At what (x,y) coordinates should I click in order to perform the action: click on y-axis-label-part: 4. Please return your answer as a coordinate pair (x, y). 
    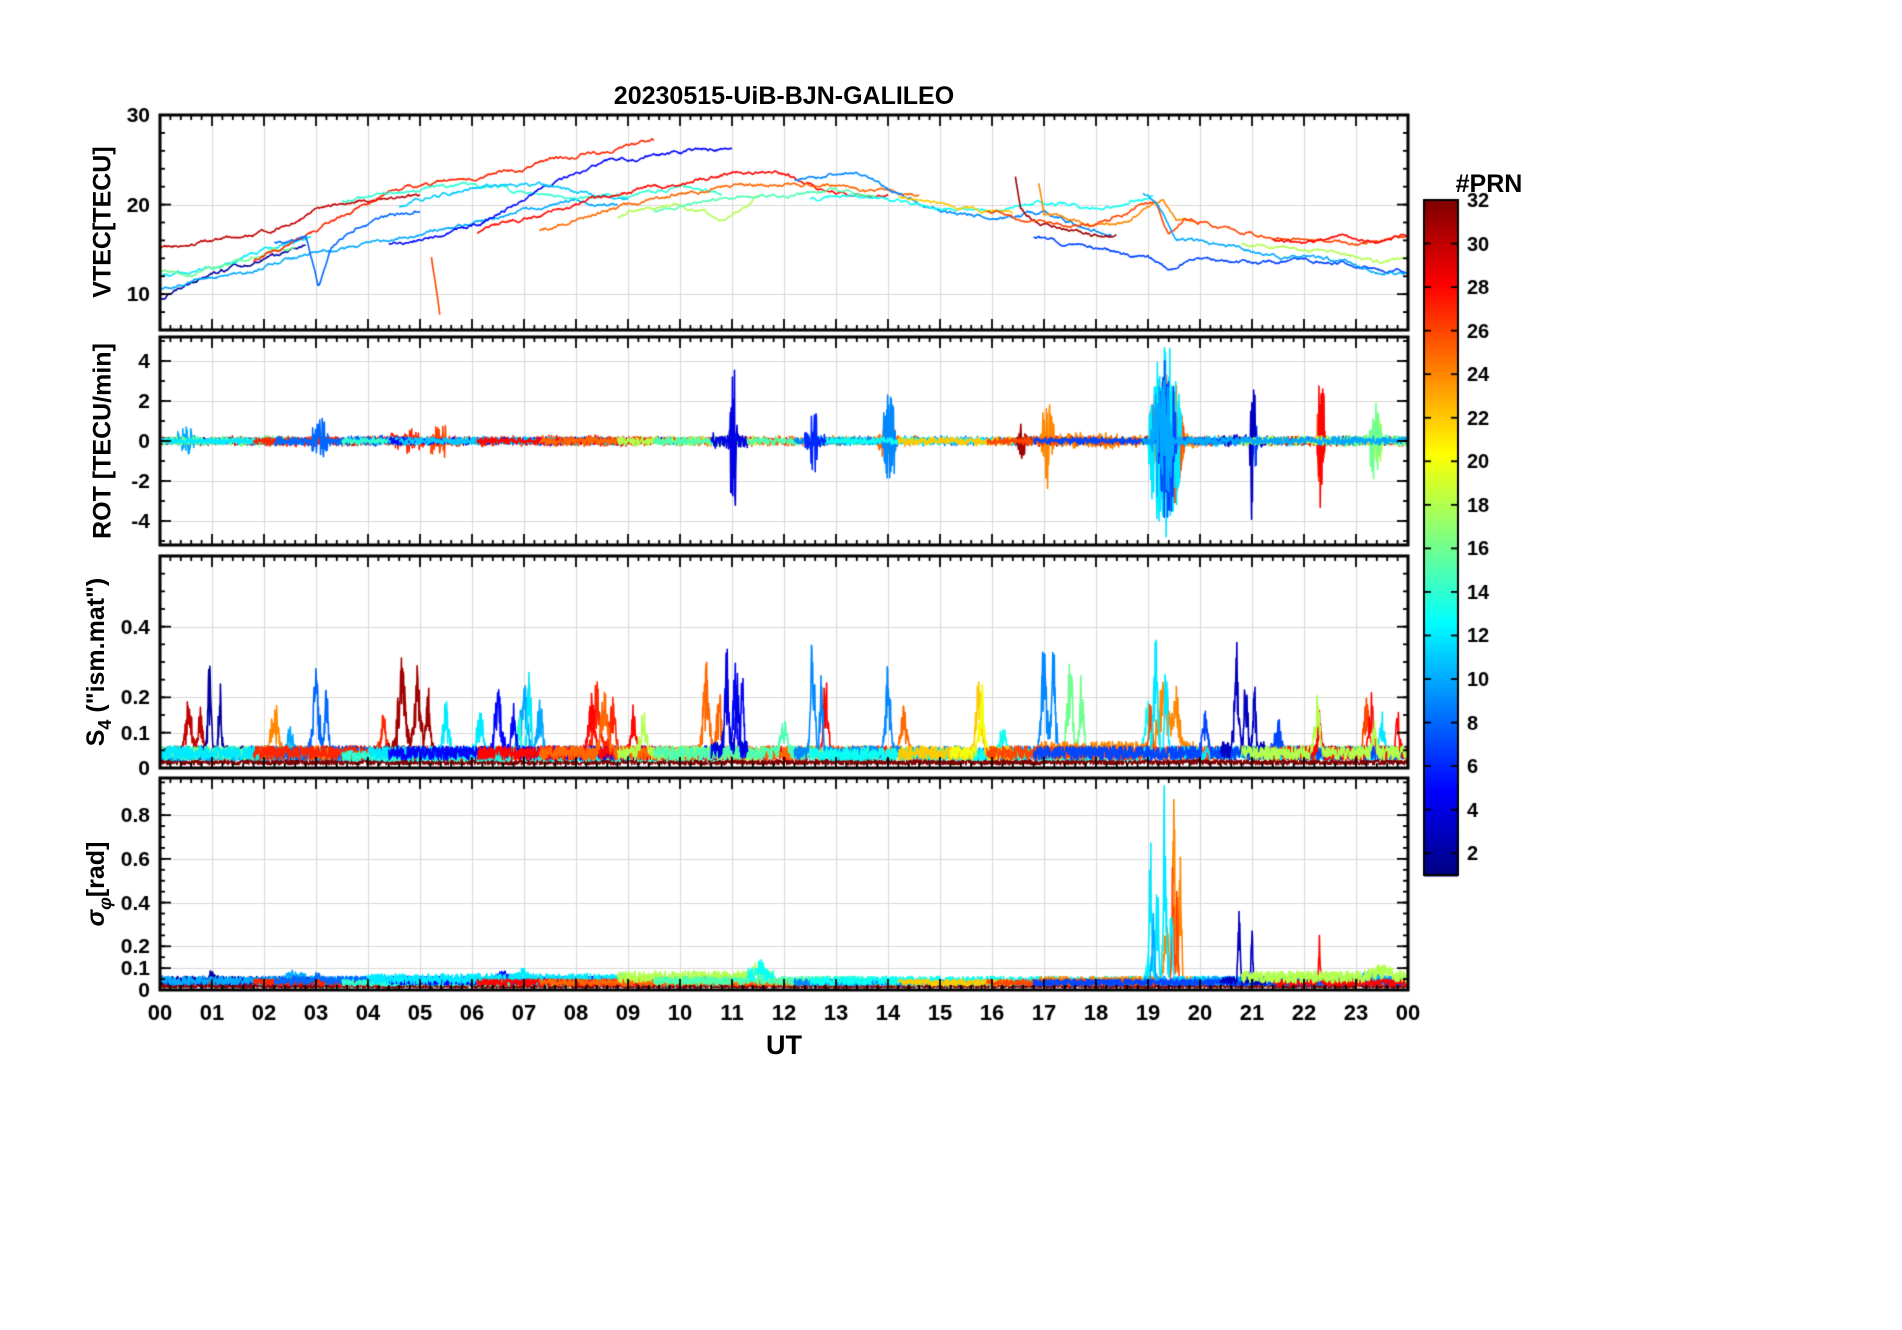
    Looking at the image, I should click on (105, 724).